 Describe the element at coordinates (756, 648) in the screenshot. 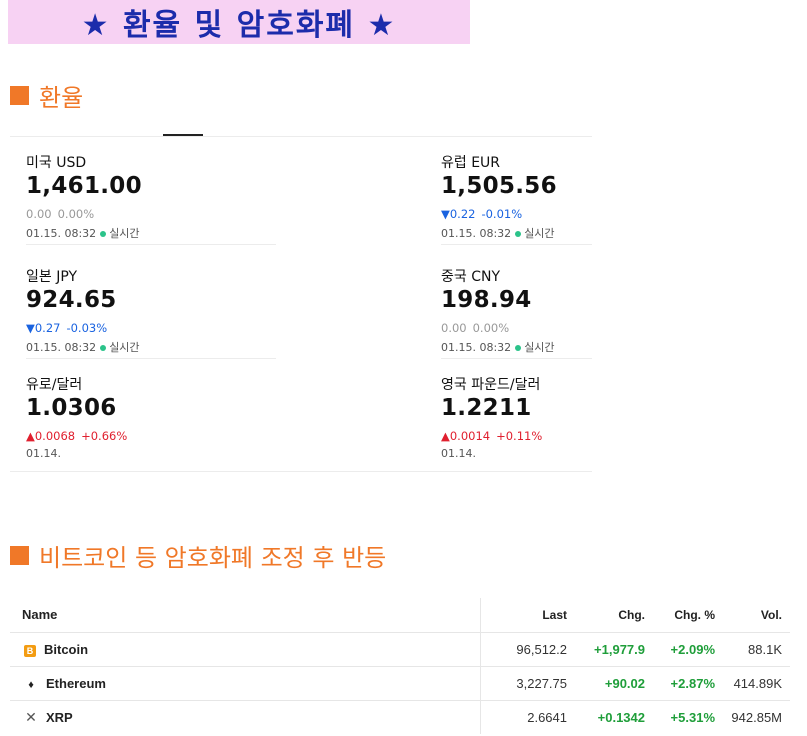

I see `vol-cell: 88.1K` at that location.